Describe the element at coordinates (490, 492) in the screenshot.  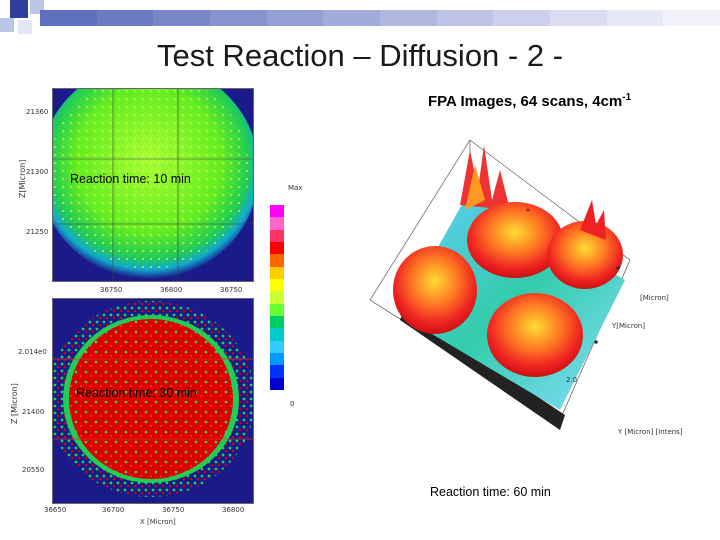
I see `caption-60min: Reaction time: 60 min` at that location.